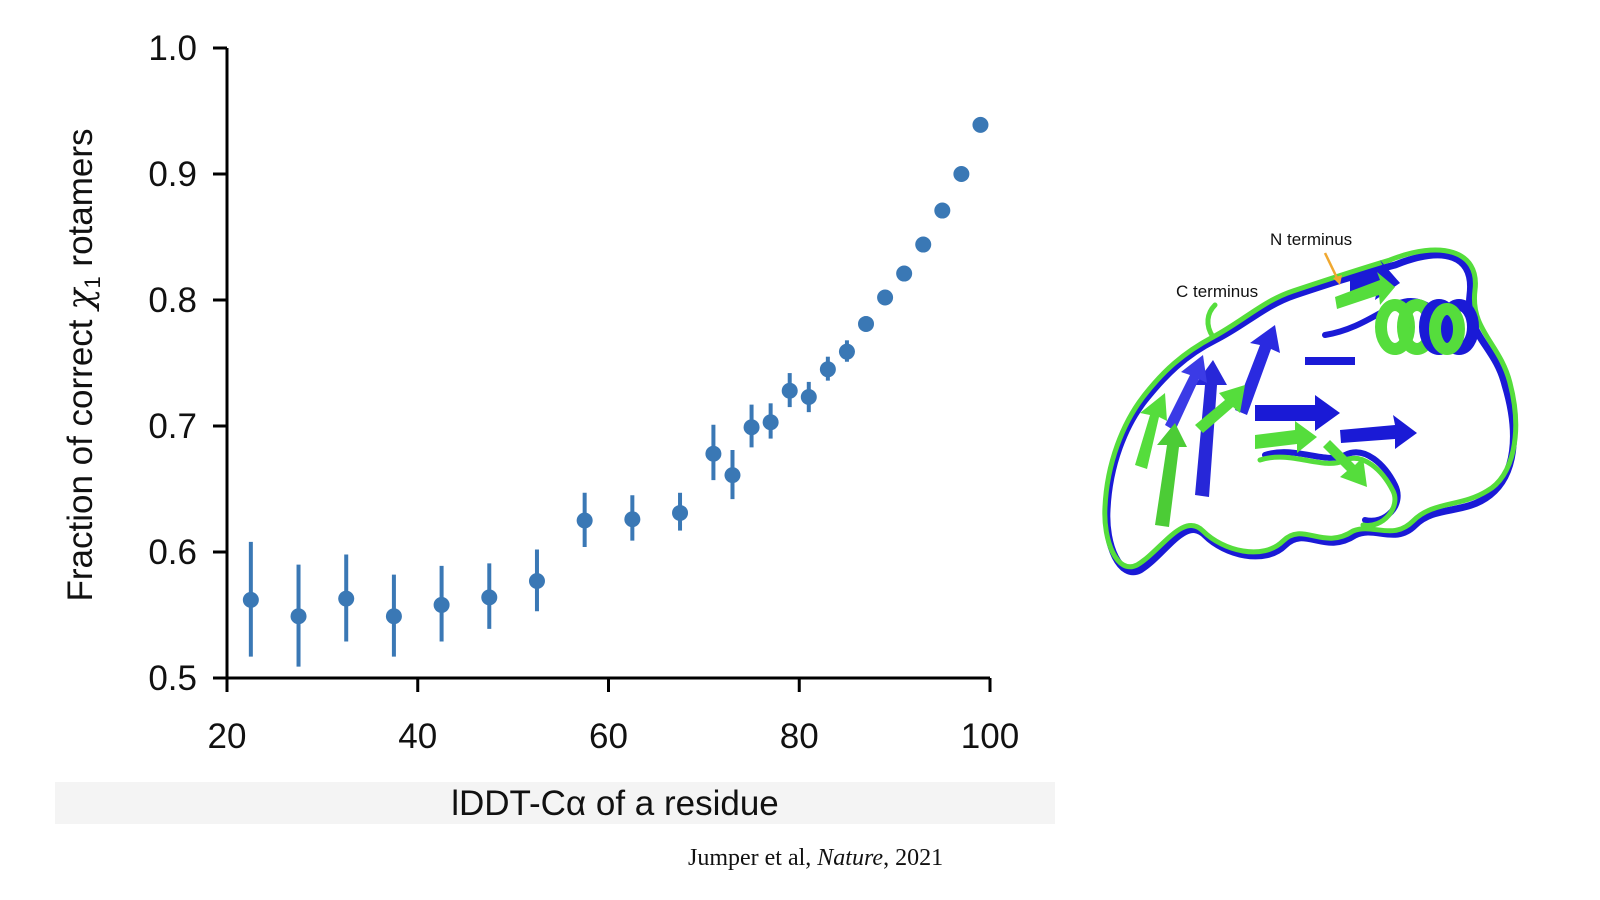  What do you see at coordinates (990, 736) in the screenshot?
I see `x-tick-label: 100` at bounding box center [990, 736].